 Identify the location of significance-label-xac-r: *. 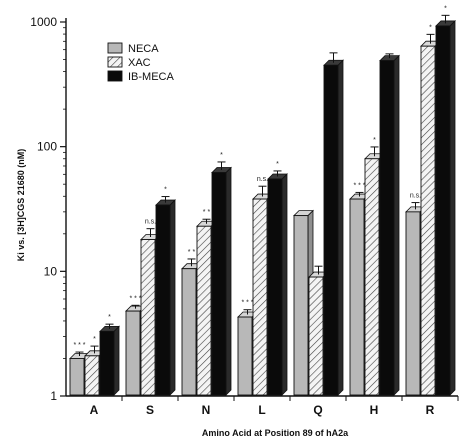
(430, 27).